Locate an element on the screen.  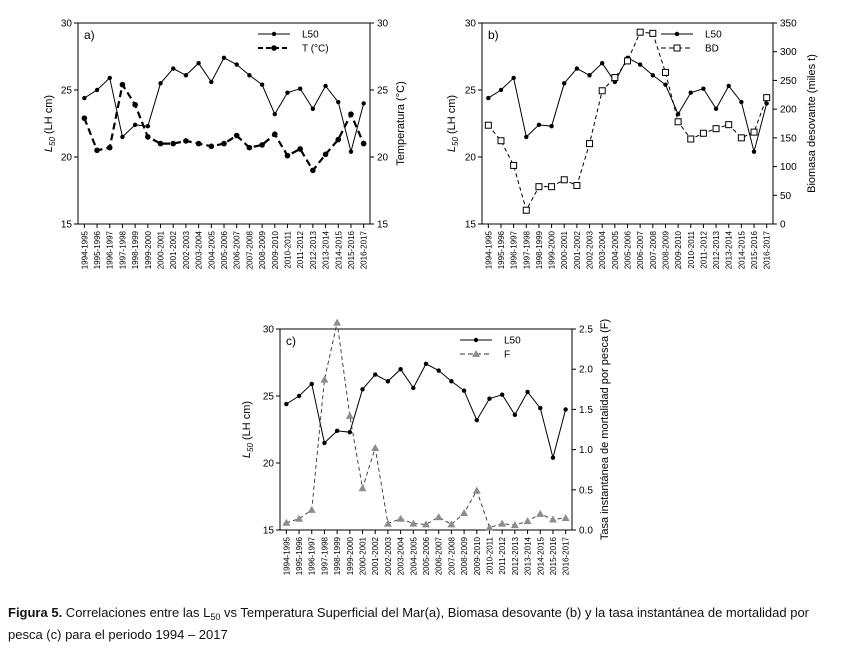
caption-text-1: Correlaciones entre las L is located at coordinates (136, 612).